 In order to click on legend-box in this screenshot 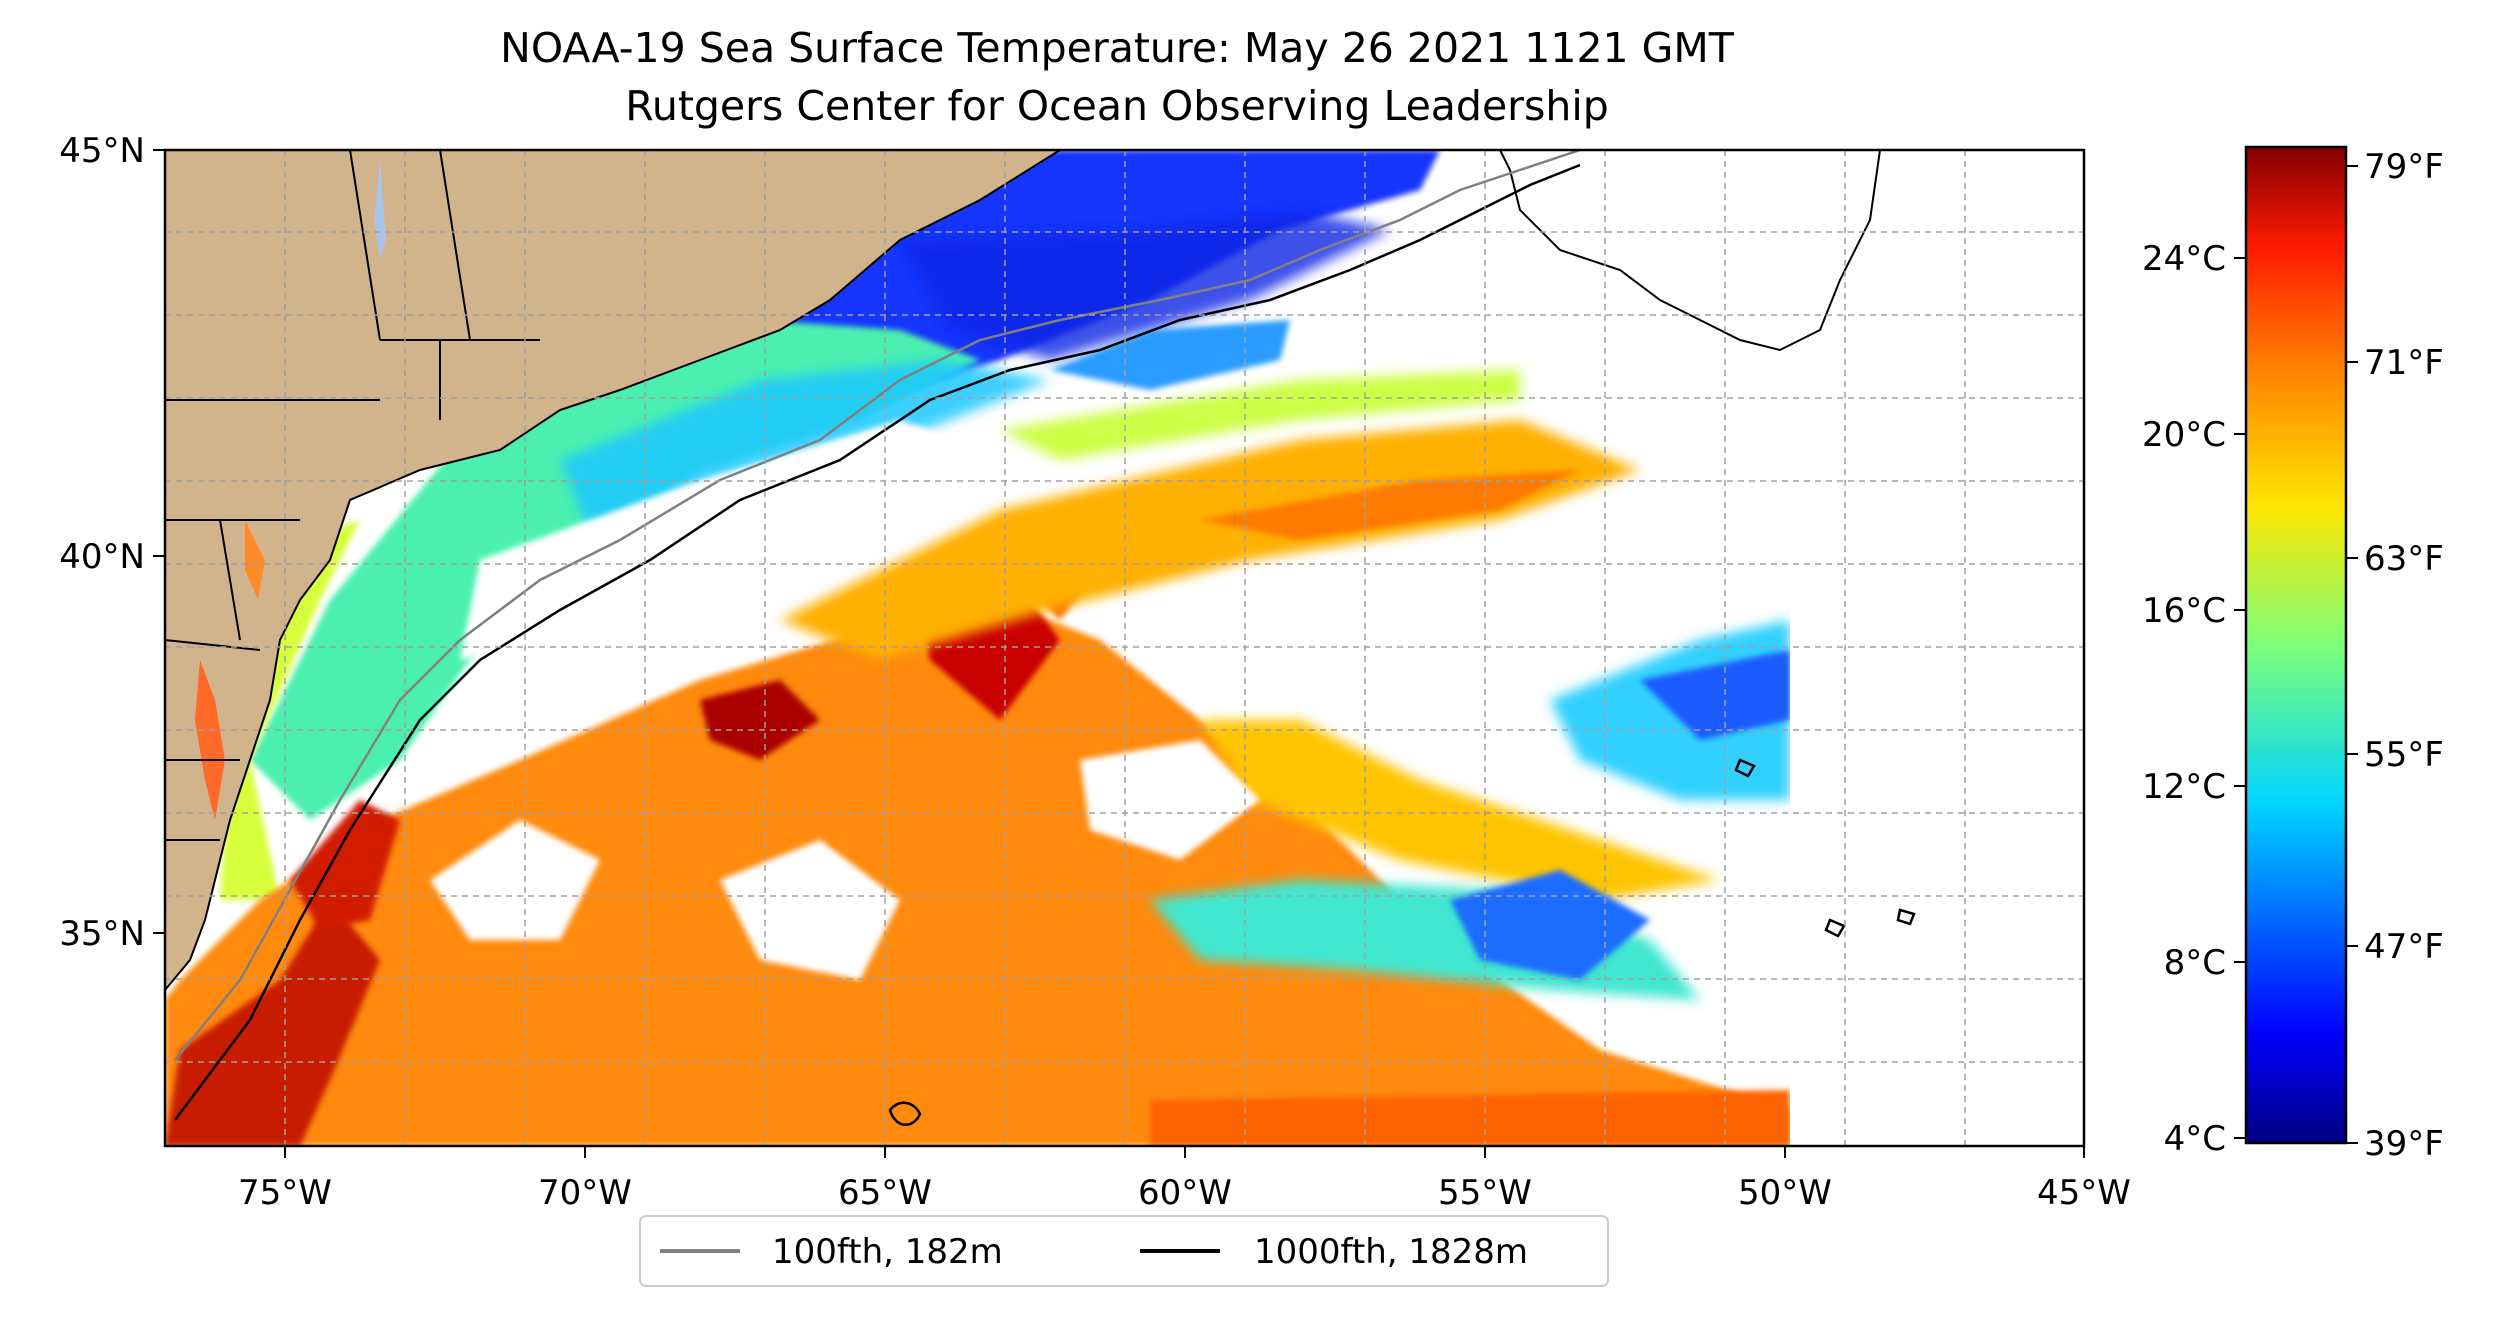, I will do `click(1124, 1251)`.